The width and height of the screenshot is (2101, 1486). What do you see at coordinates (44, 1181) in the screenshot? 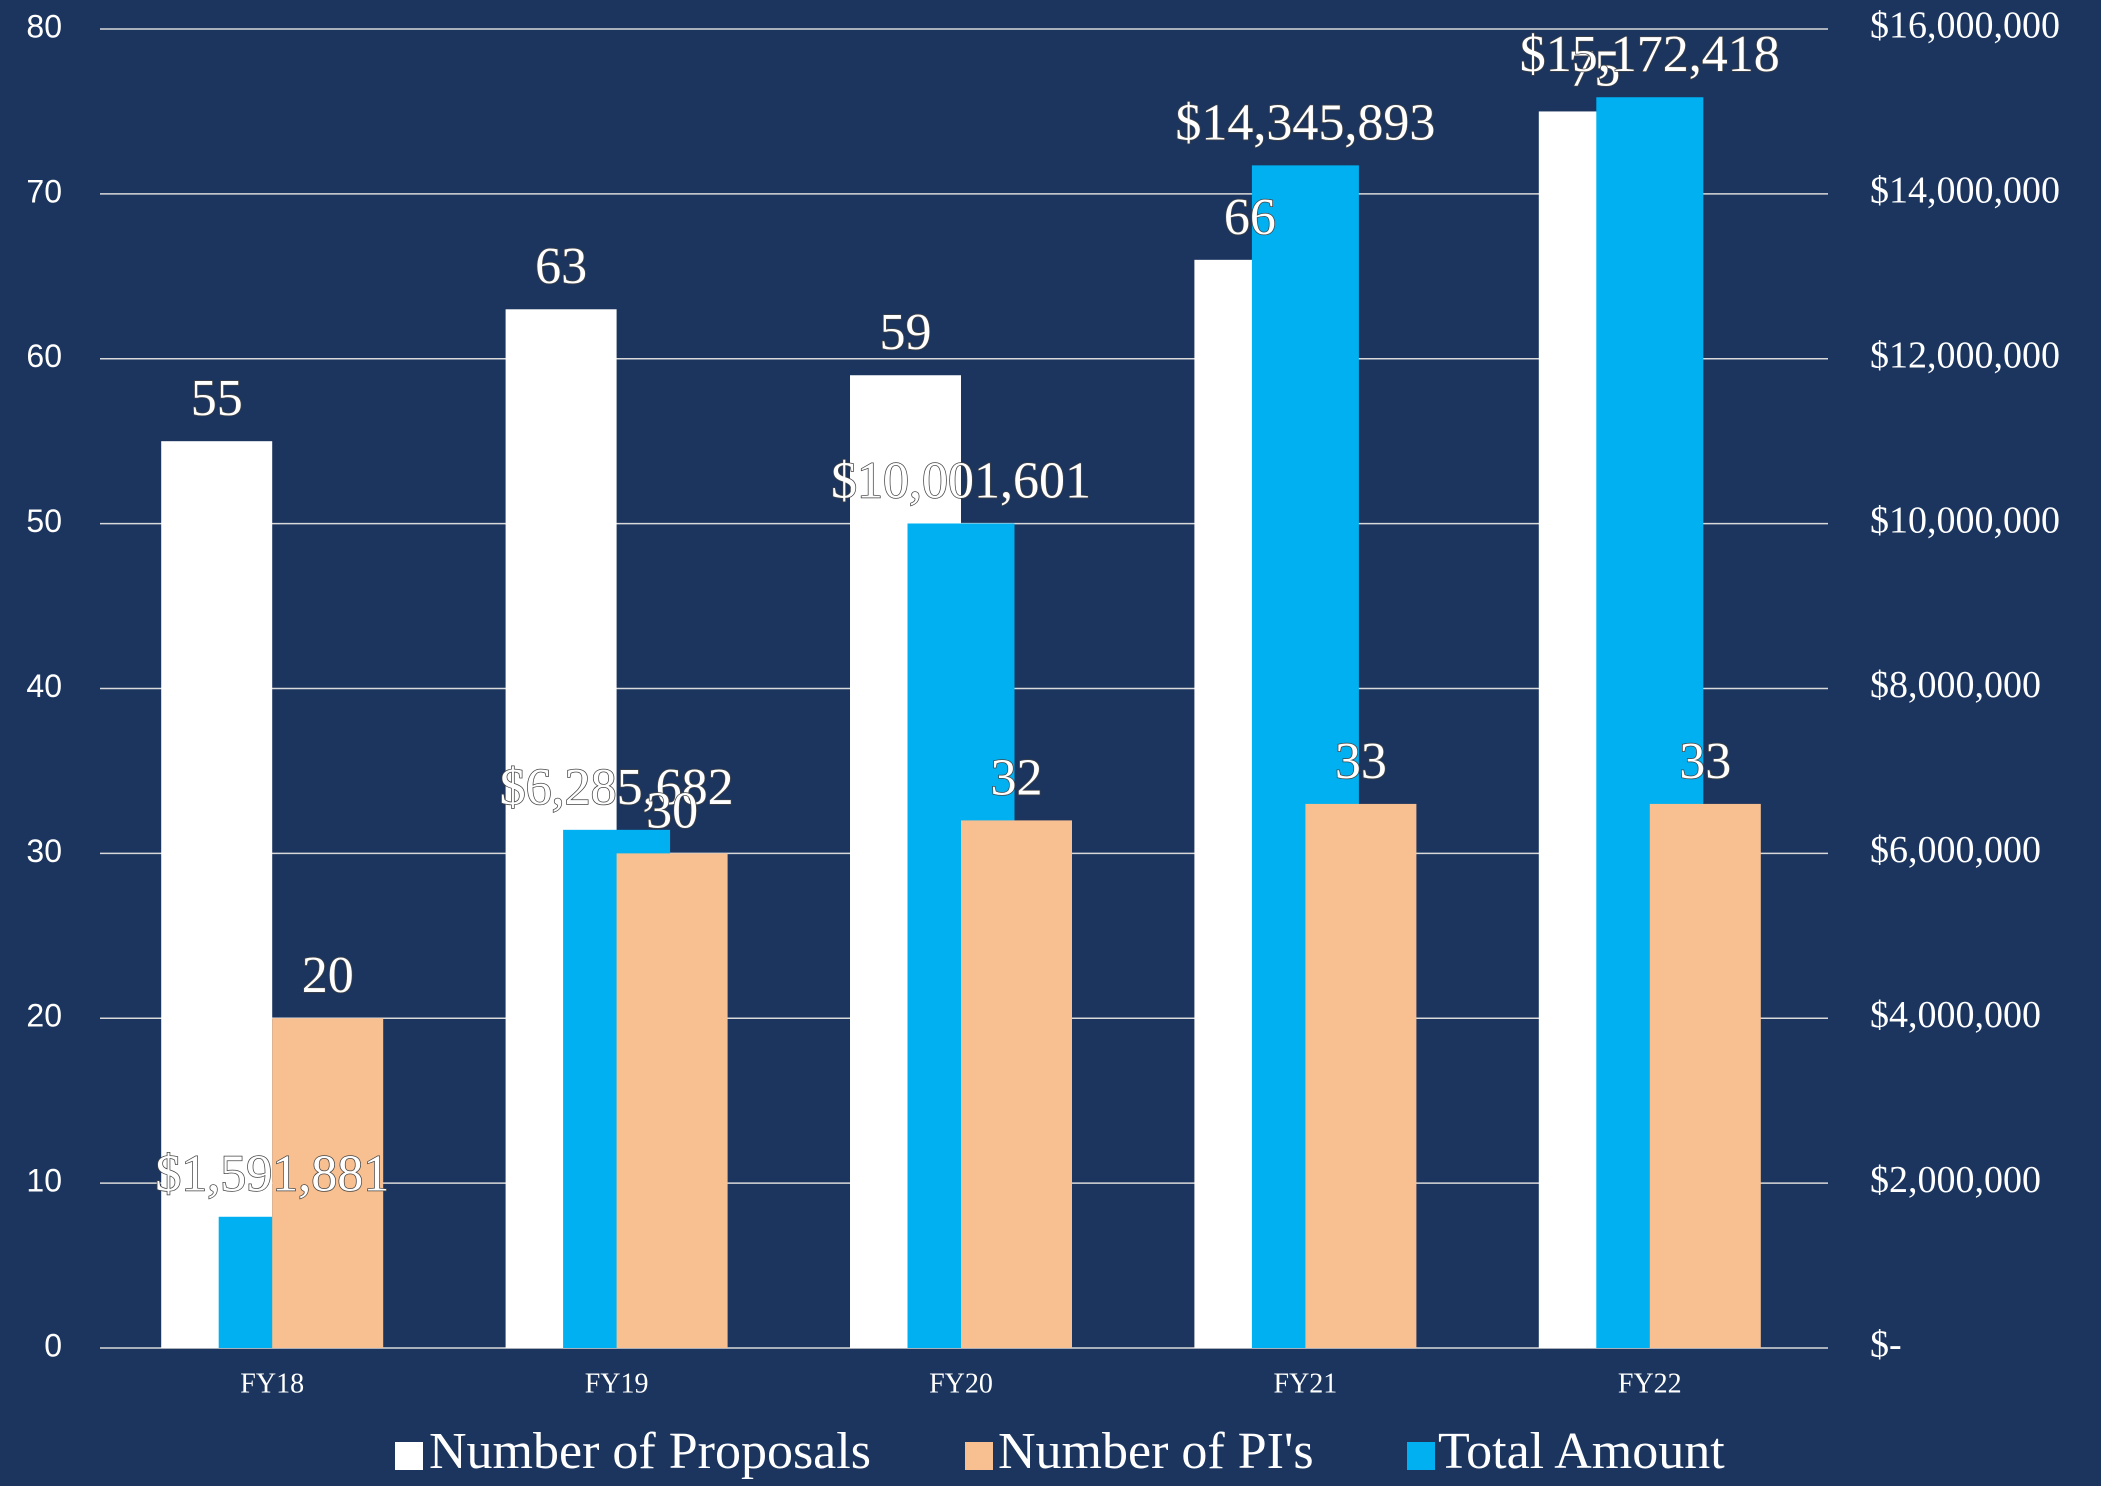
I see `y-tick-label: 10` at bounding box center [44, 1181].